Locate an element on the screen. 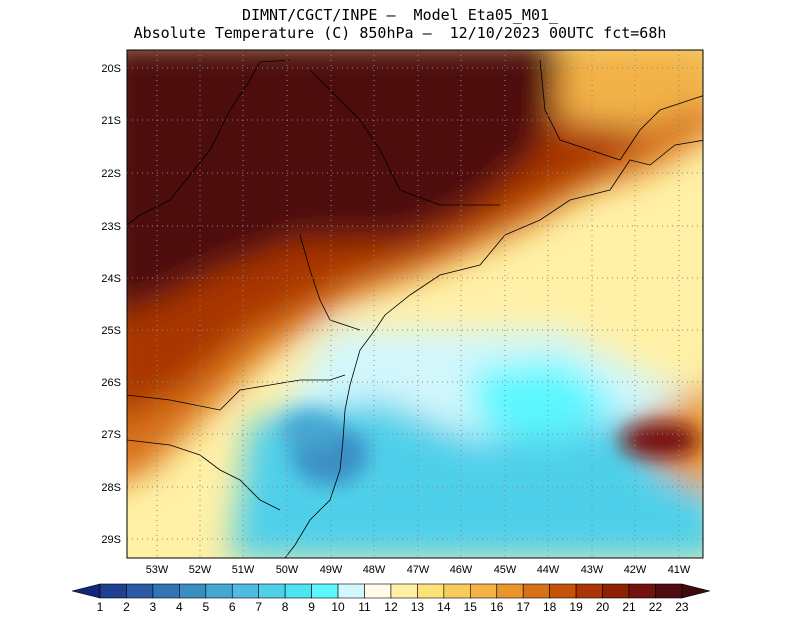  colorbar-tick-label: 8 is located at coordinates (285, 607).